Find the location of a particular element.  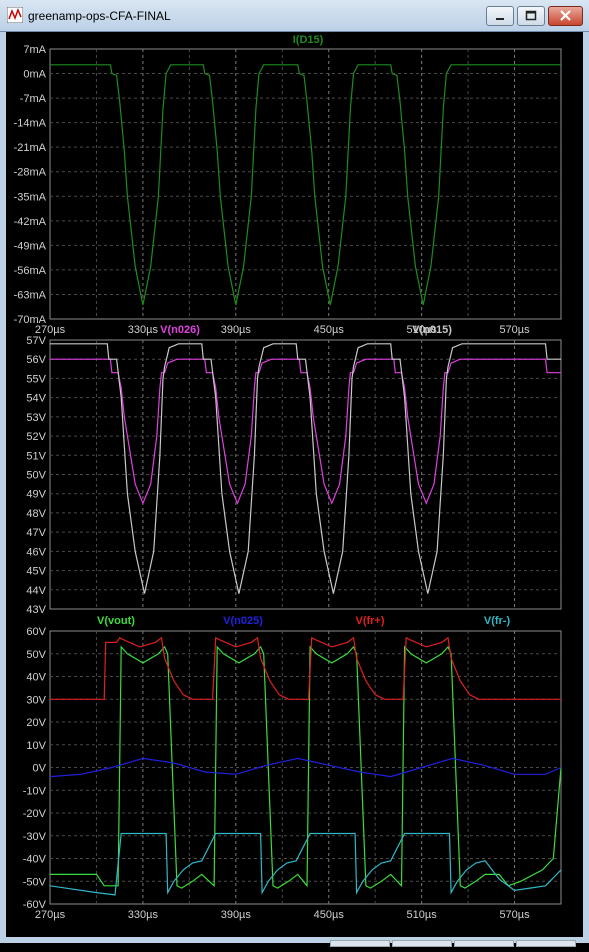

close-button is located at coordinates (565, 16).